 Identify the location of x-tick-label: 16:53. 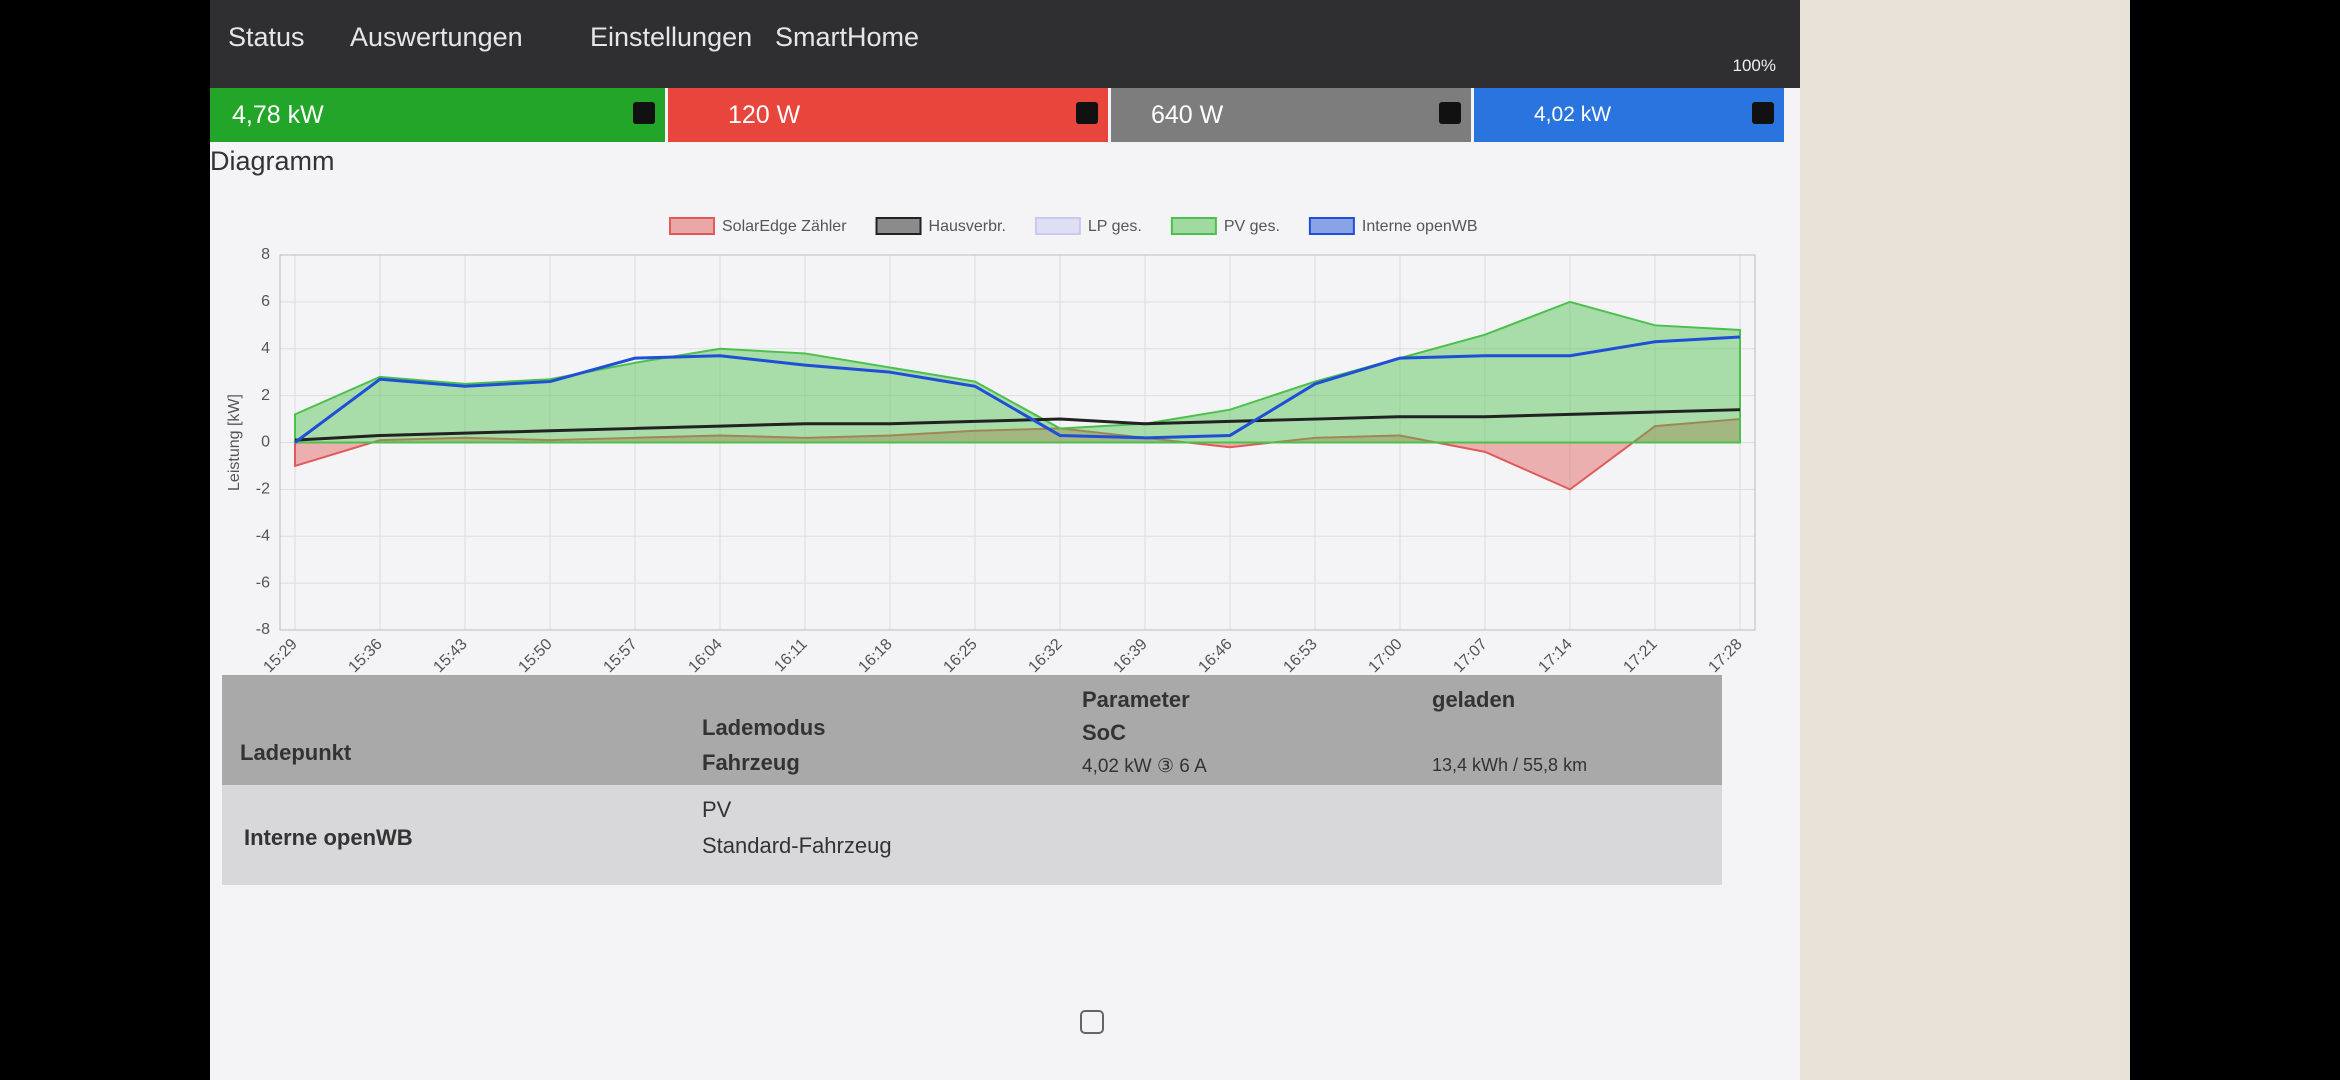
(1300, 656).